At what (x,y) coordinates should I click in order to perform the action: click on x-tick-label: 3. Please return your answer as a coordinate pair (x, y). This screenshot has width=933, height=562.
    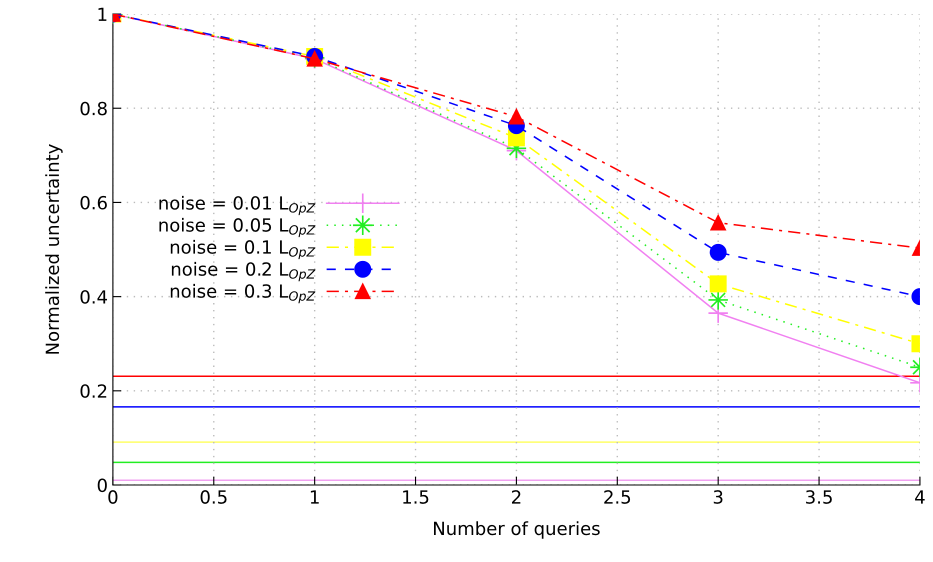
    Looking at the image, I should click on (718, 497).